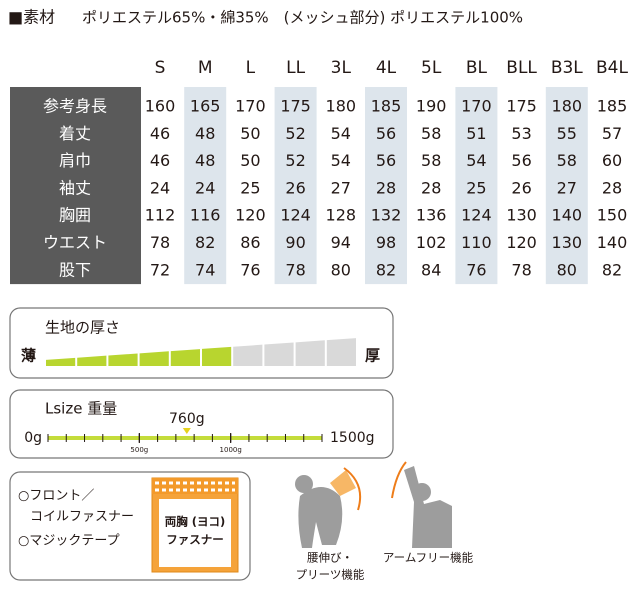 This screenshot has width=640, height=590. Describe the element at coordinates (428, 558) in the screenshot. I see `armfree-caption: アームフリー機能` at that location.